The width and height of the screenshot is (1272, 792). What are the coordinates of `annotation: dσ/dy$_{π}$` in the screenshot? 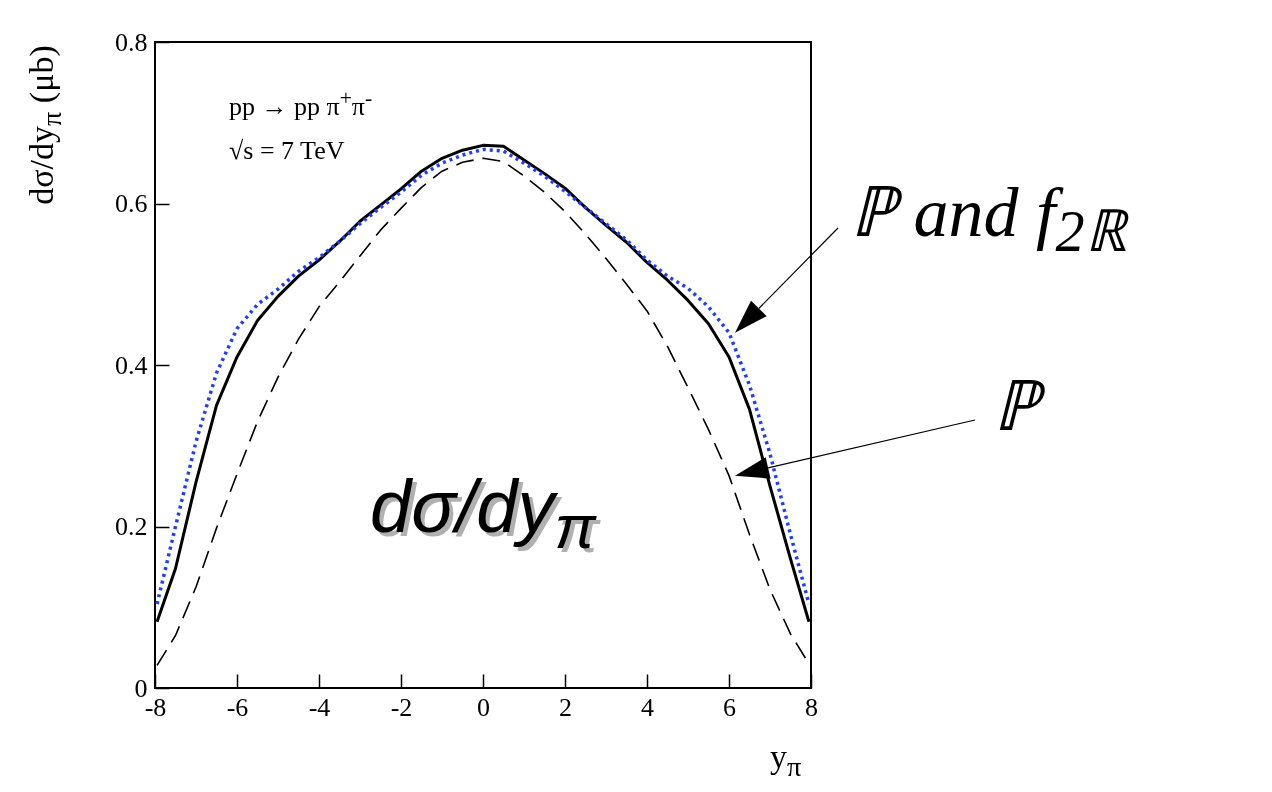 It's located at (483, 513).